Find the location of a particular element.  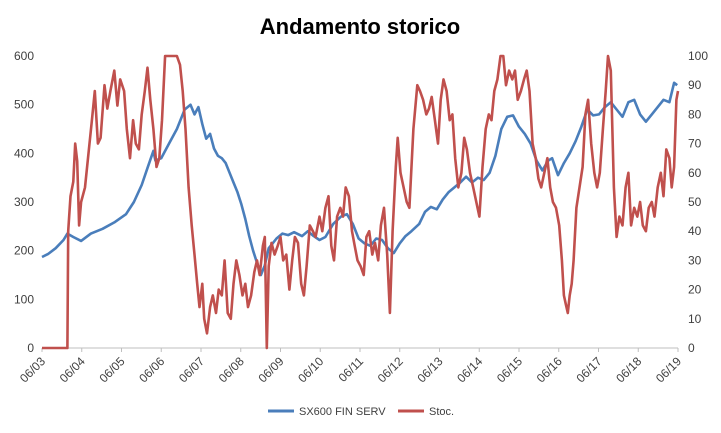

y-right-tick-label: 20 is located at coordinates (695, 290).